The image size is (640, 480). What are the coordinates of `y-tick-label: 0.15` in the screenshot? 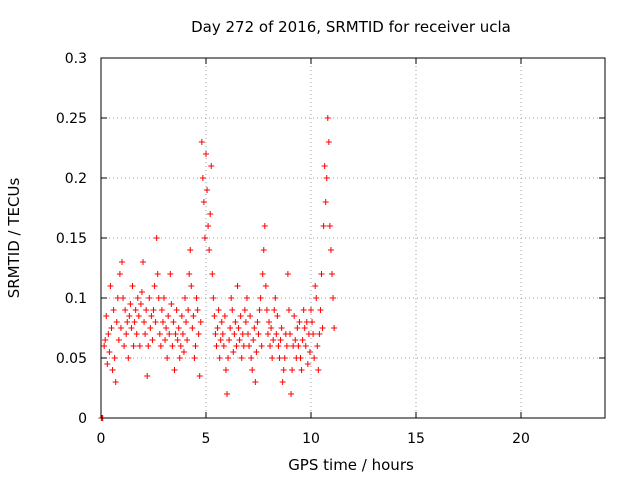 It's located at (71, 239).